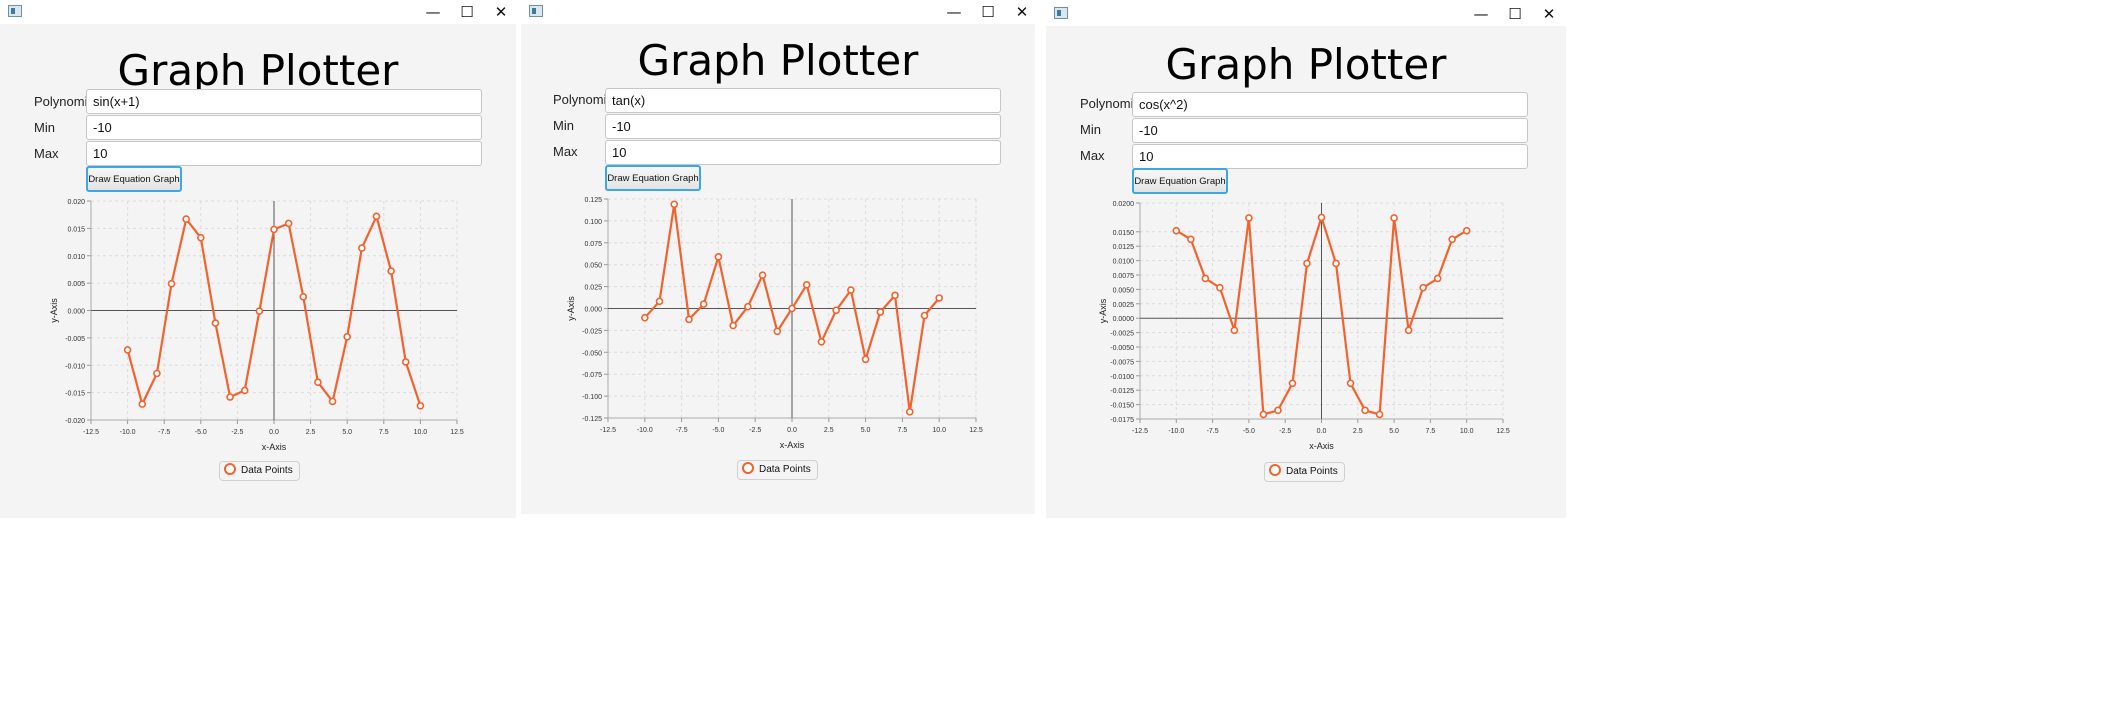  What do you see at coordinates (1275, 470) in the screenshot?
I see `legend-symbol-icon` at bounding box center [1275, 470].